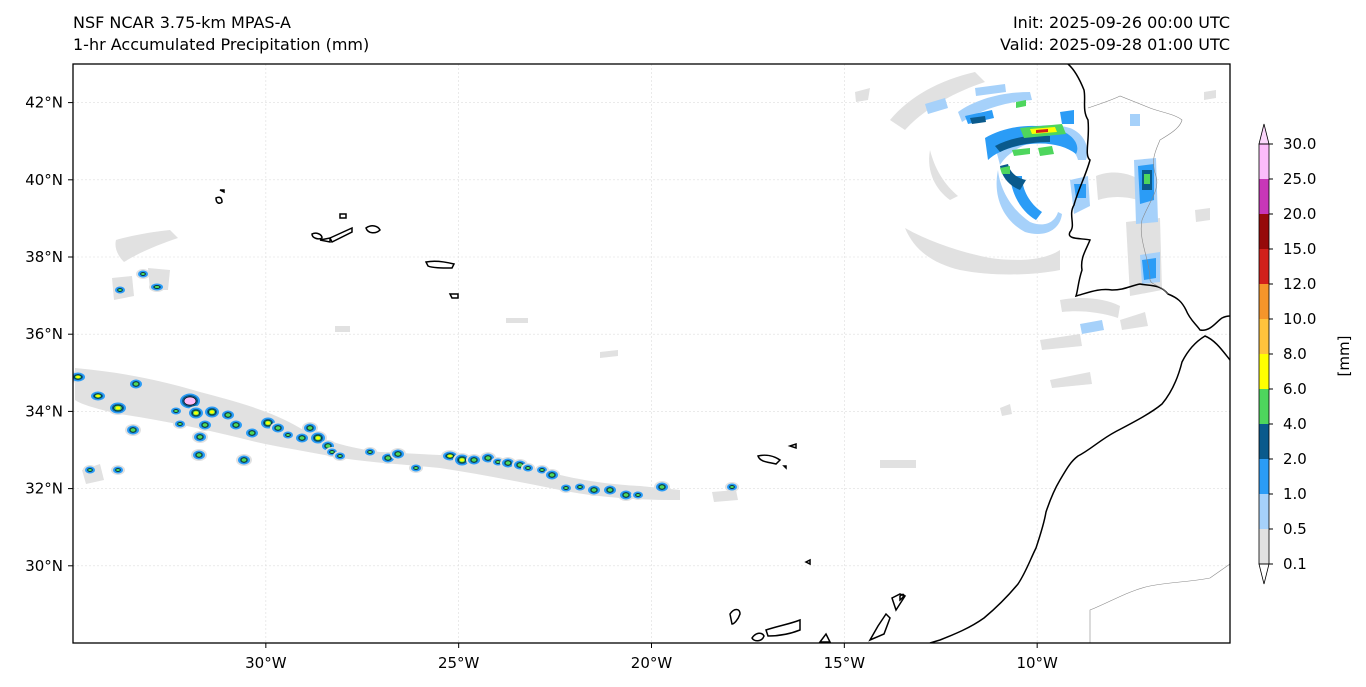 This screenshot has width=1366, height=687. What do you see at coordinates (340, 235) in the screenshot?
I see `azores-pico` at bounding box center [340, 235].